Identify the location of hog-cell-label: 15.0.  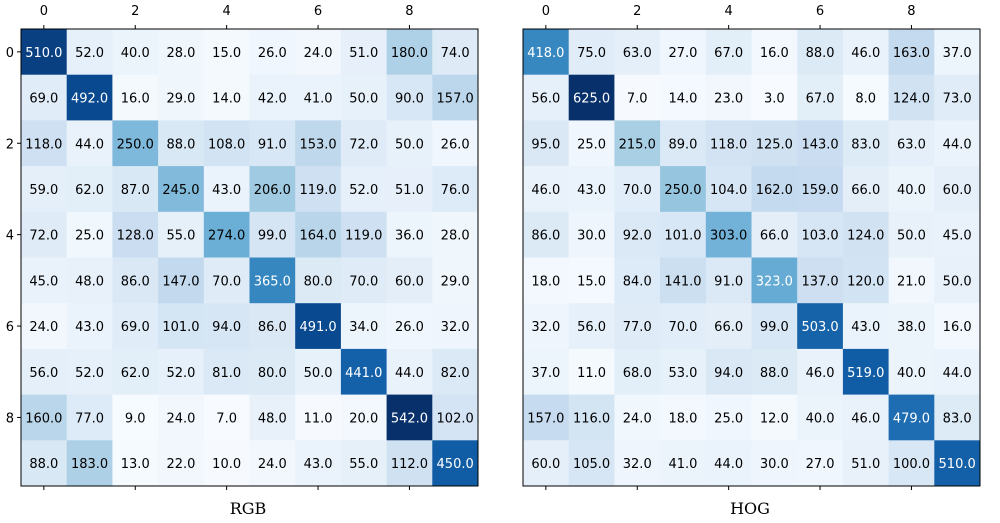
(591, 281).